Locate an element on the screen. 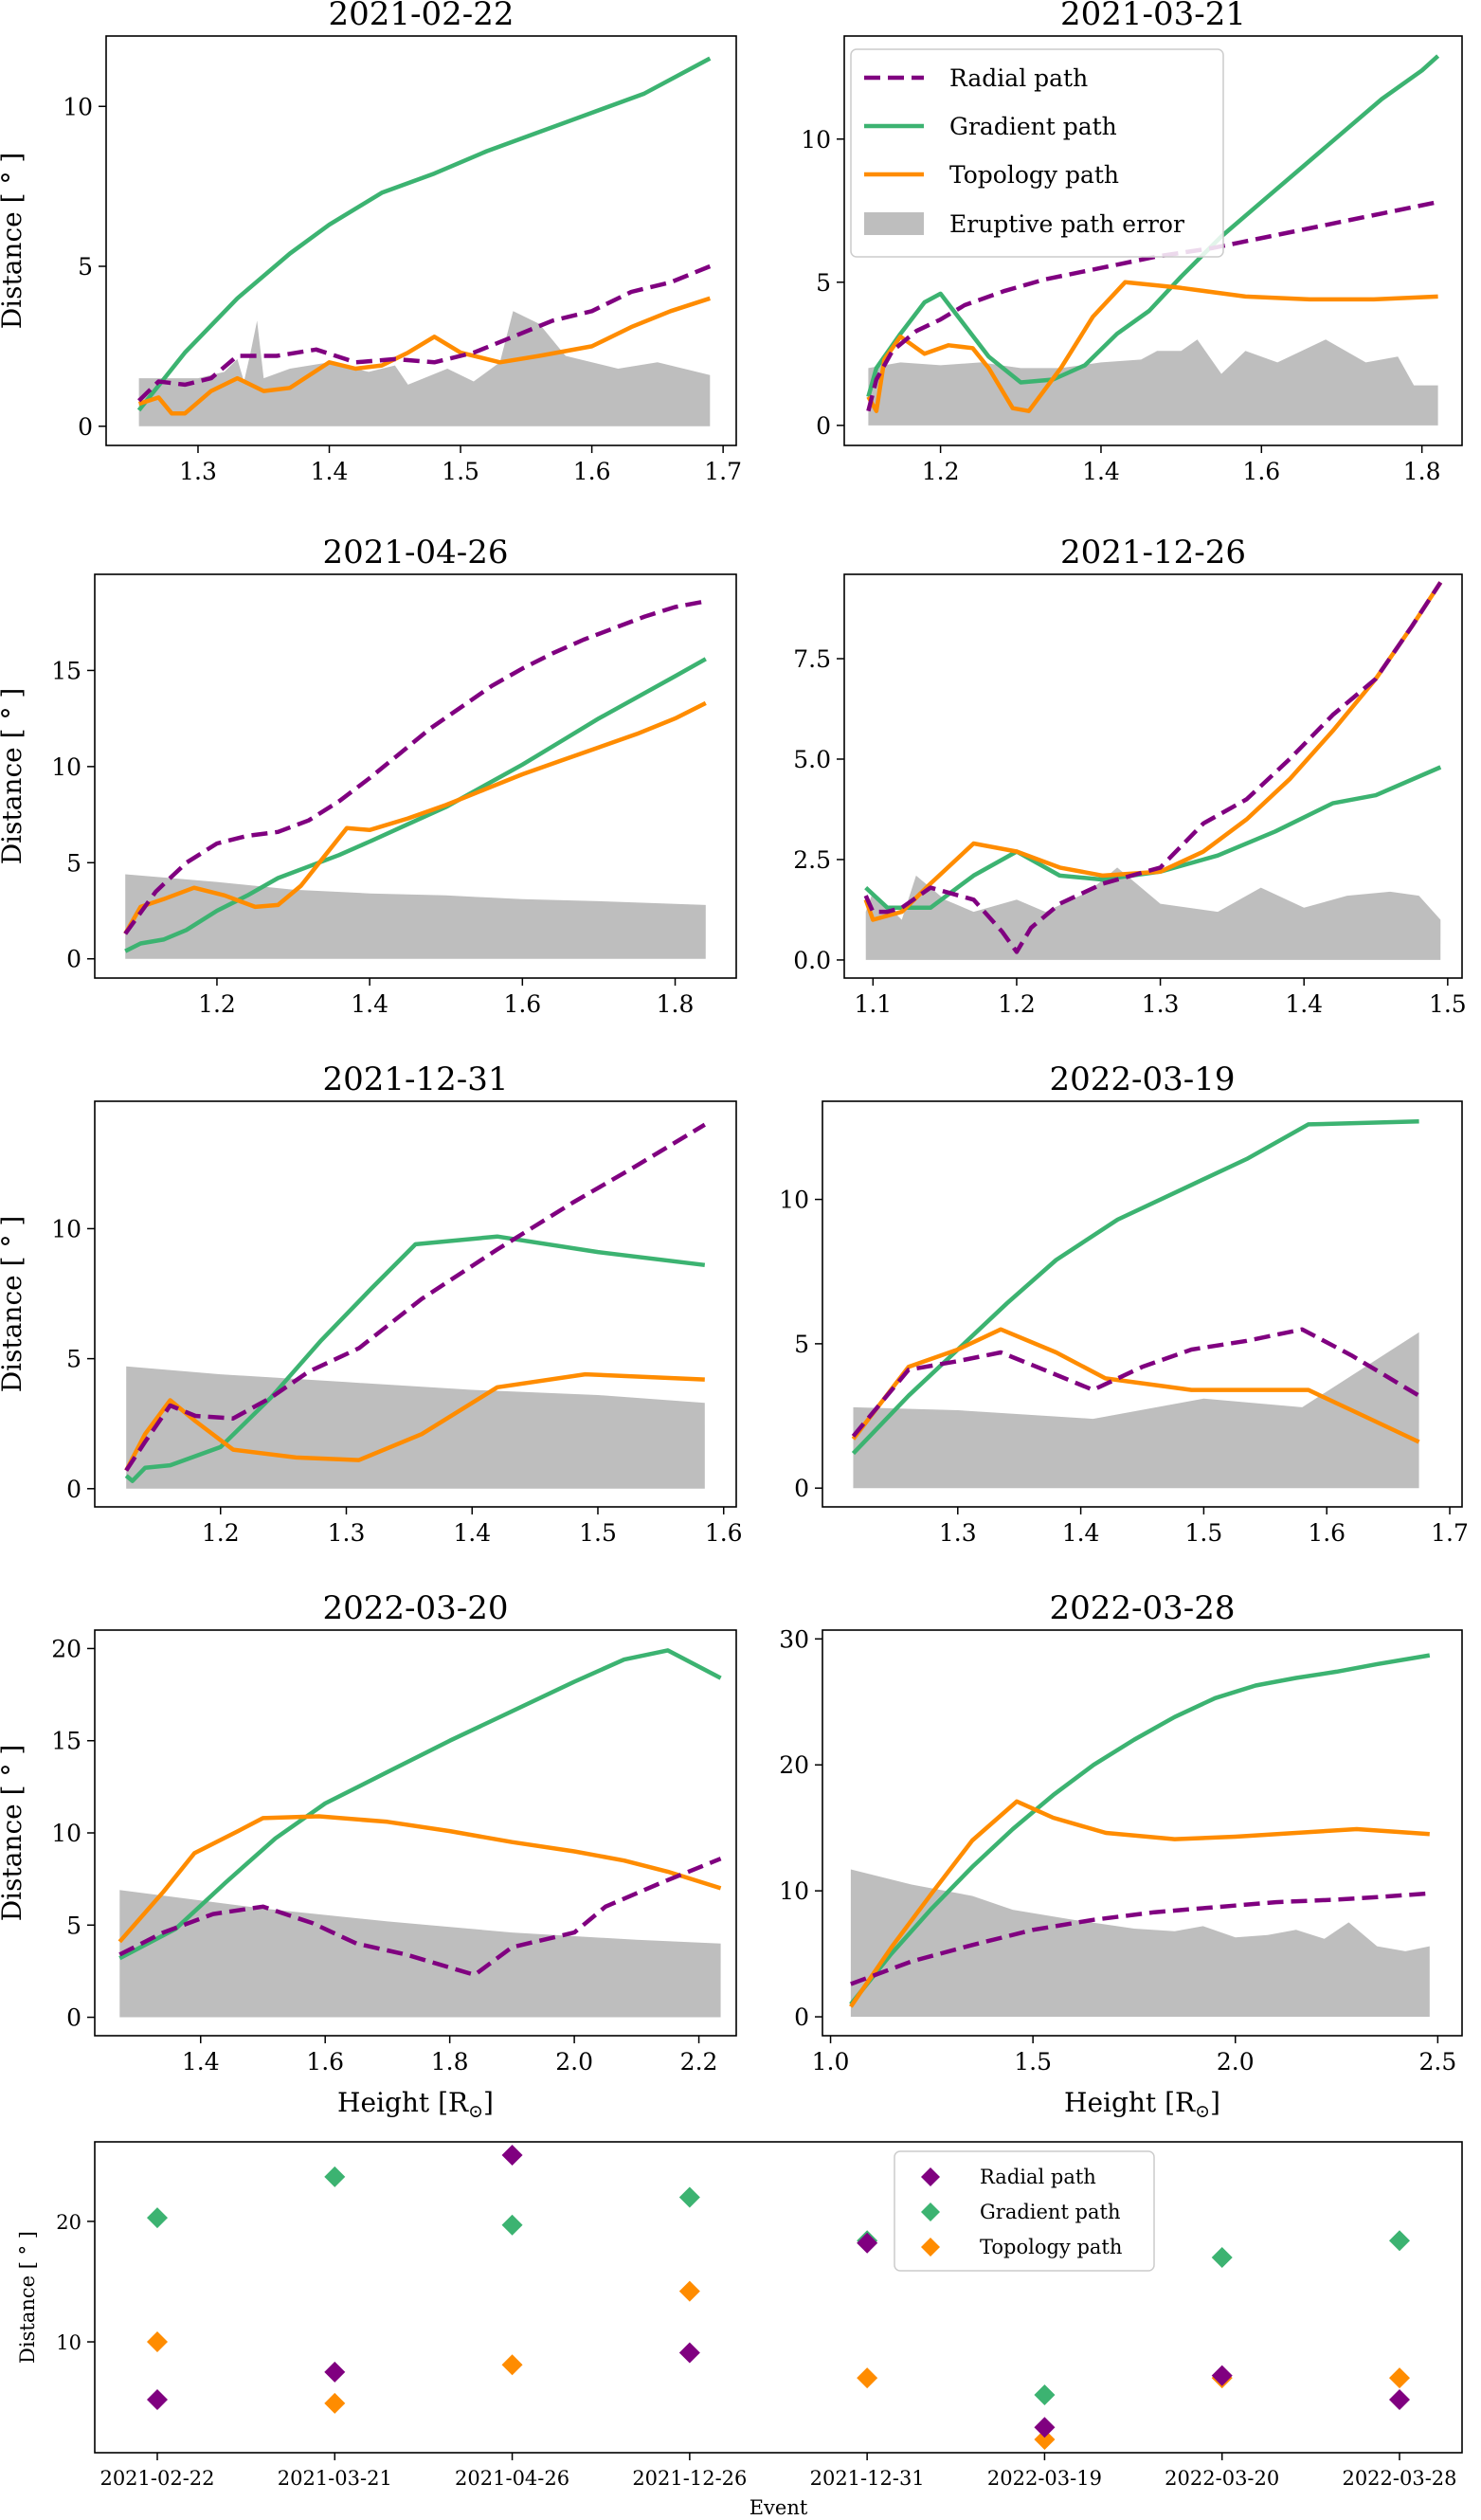 The height and width of the screenshot is (2520, 1481). y-tick-label: 30 is located at coordinates (794, 1639).